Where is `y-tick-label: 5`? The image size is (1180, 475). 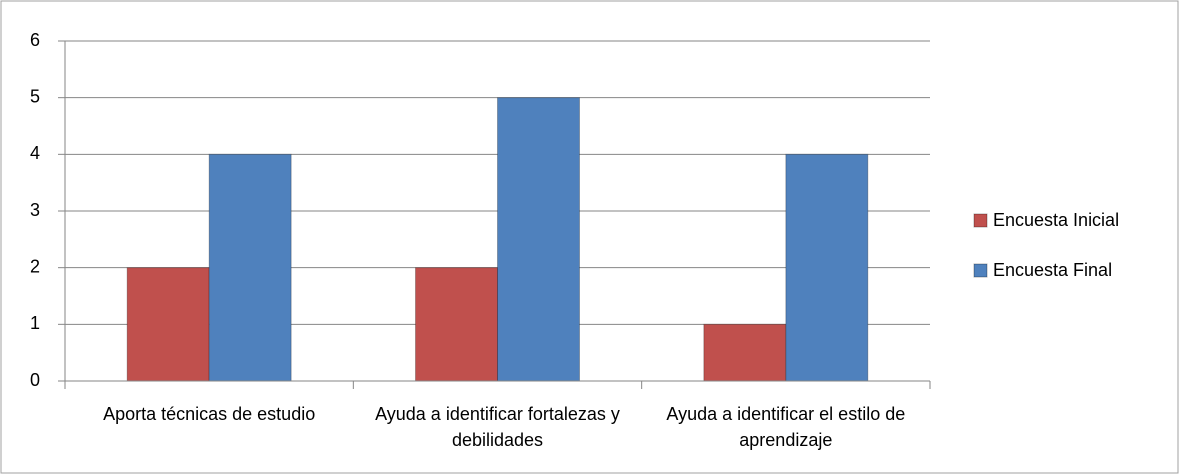
y-tick-label: 5 is located at coordinates (35, 96).